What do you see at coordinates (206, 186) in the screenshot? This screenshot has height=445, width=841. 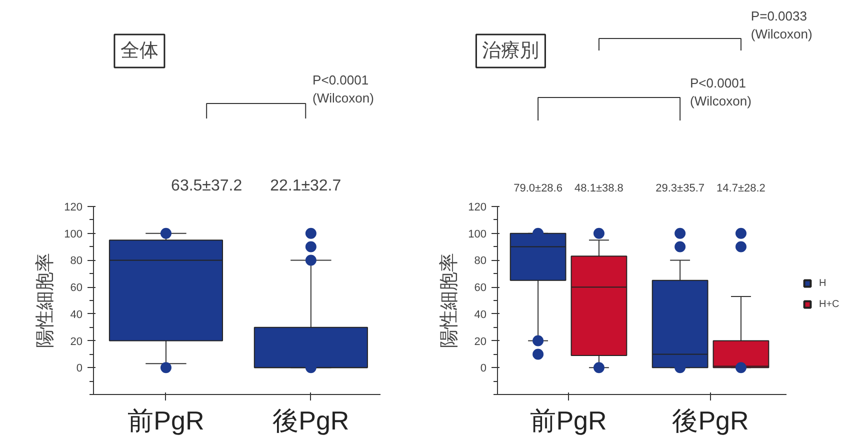 I see `text: 63.5±37.2` at bounding box center [206, 186].